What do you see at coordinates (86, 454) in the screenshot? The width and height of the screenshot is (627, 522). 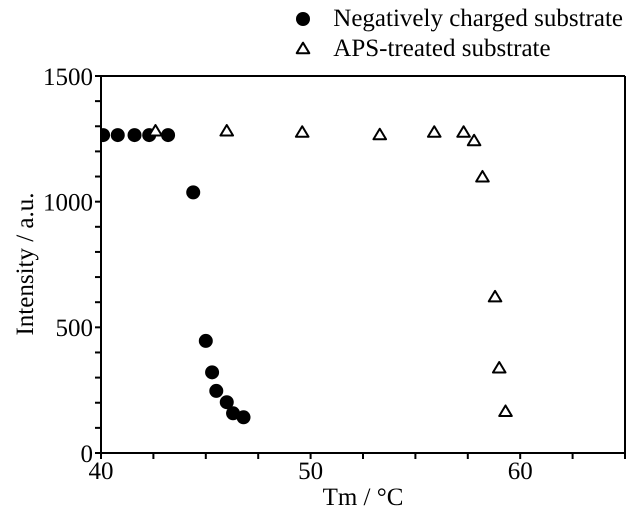 I see `y-tick-label: 0` at bounding box center [86, 454].